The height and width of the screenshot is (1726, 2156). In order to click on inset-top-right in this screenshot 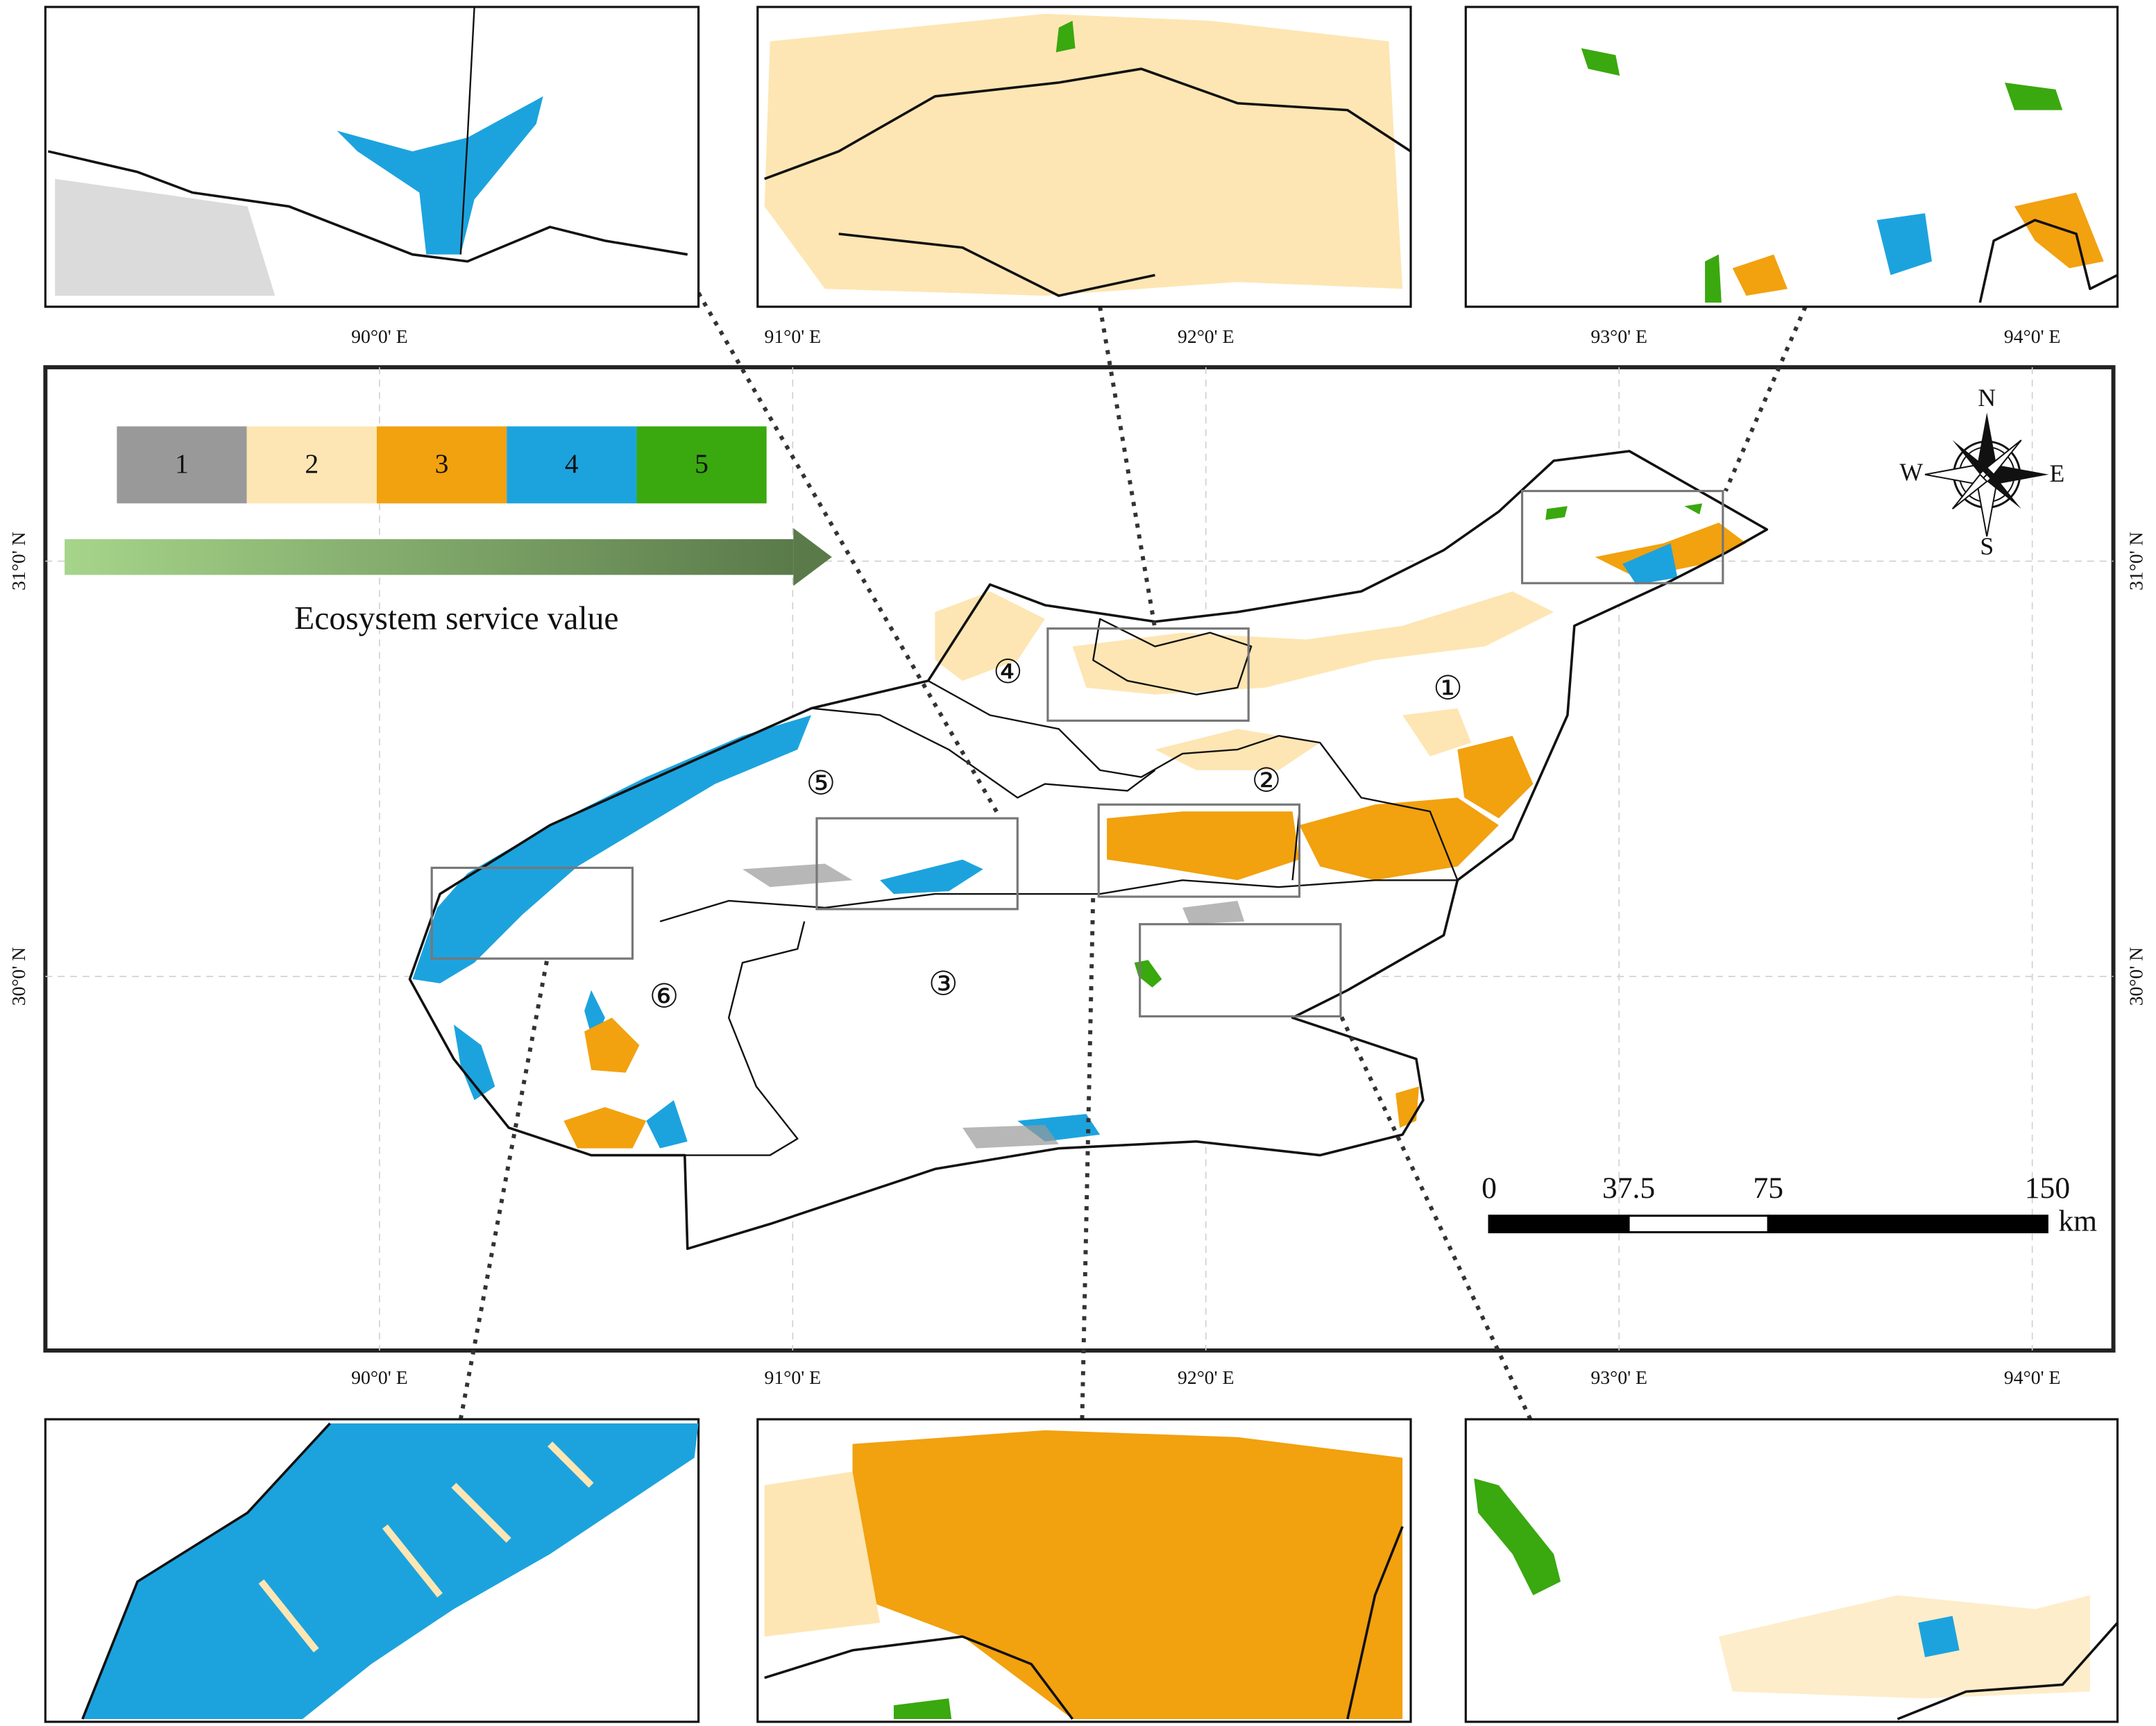, I will do `click(1791, 157)`.